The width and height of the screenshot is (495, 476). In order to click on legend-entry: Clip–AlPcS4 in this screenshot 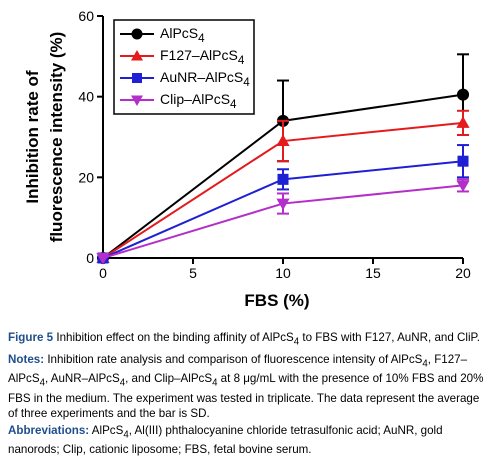, I will do `click(198, 101)`.